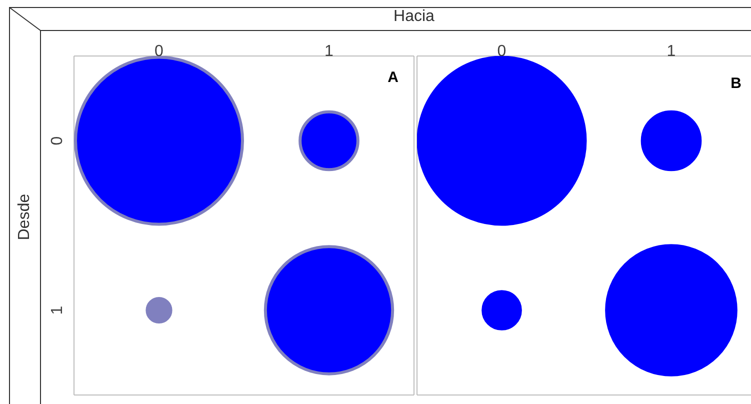 The image size is (751, 404). What do you see at coordinates (736, 83) in the screenshot?
I see `text: B` at bounding box center [736, 83].